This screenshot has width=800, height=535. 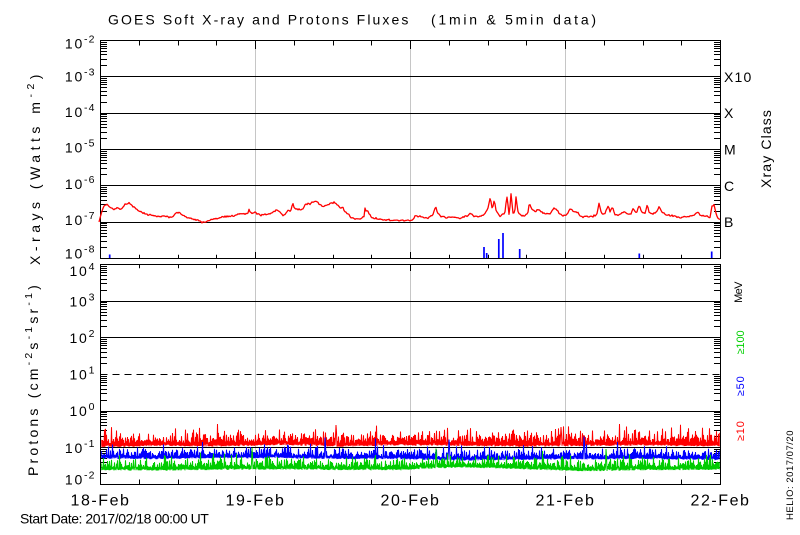 I want to click on svg-text: 19-Feb, so click(x=256, y=501).